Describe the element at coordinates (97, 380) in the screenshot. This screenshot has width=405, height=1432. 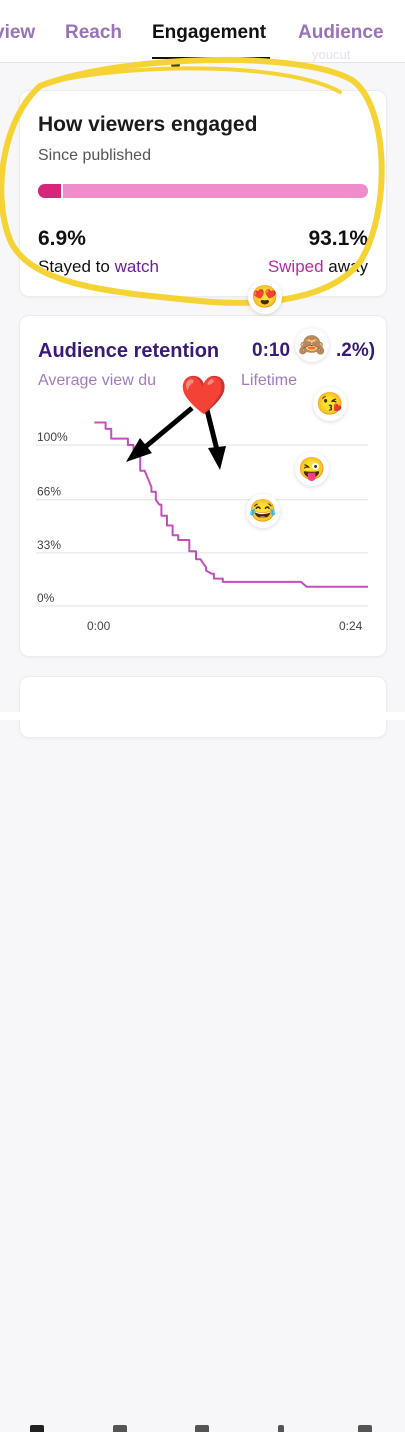
I see `retention-subtitle: Average view du` at that location.